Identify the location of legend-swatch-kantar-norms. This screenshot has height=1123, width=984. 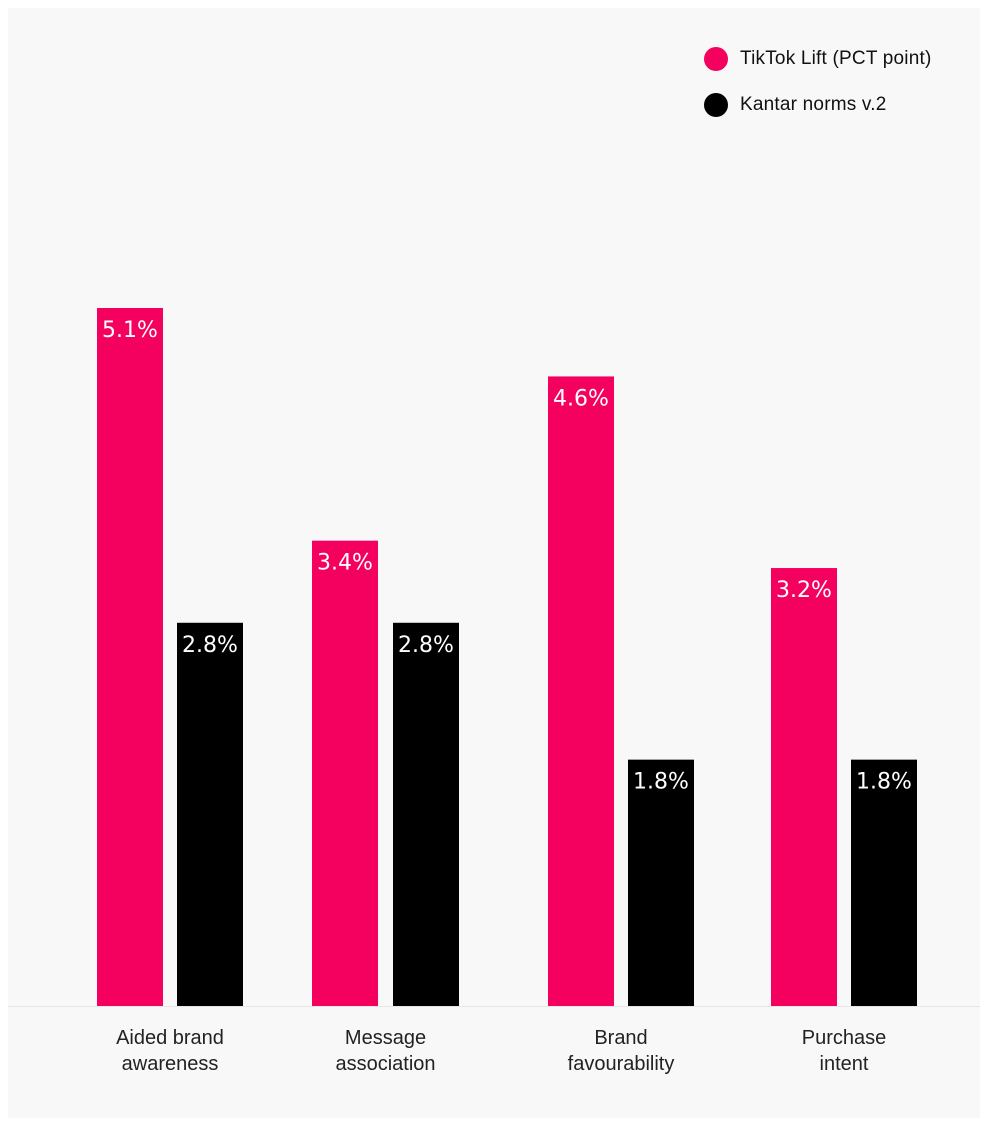
(716, 105).